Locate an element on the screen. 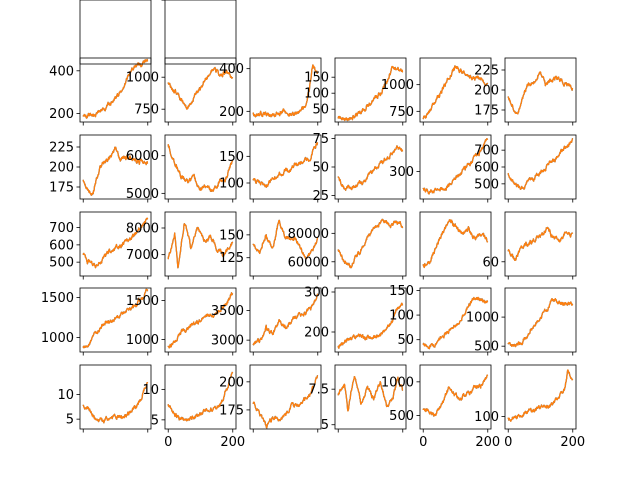  subplot-13: 500 600 700 is located at coordinates (100, 245).